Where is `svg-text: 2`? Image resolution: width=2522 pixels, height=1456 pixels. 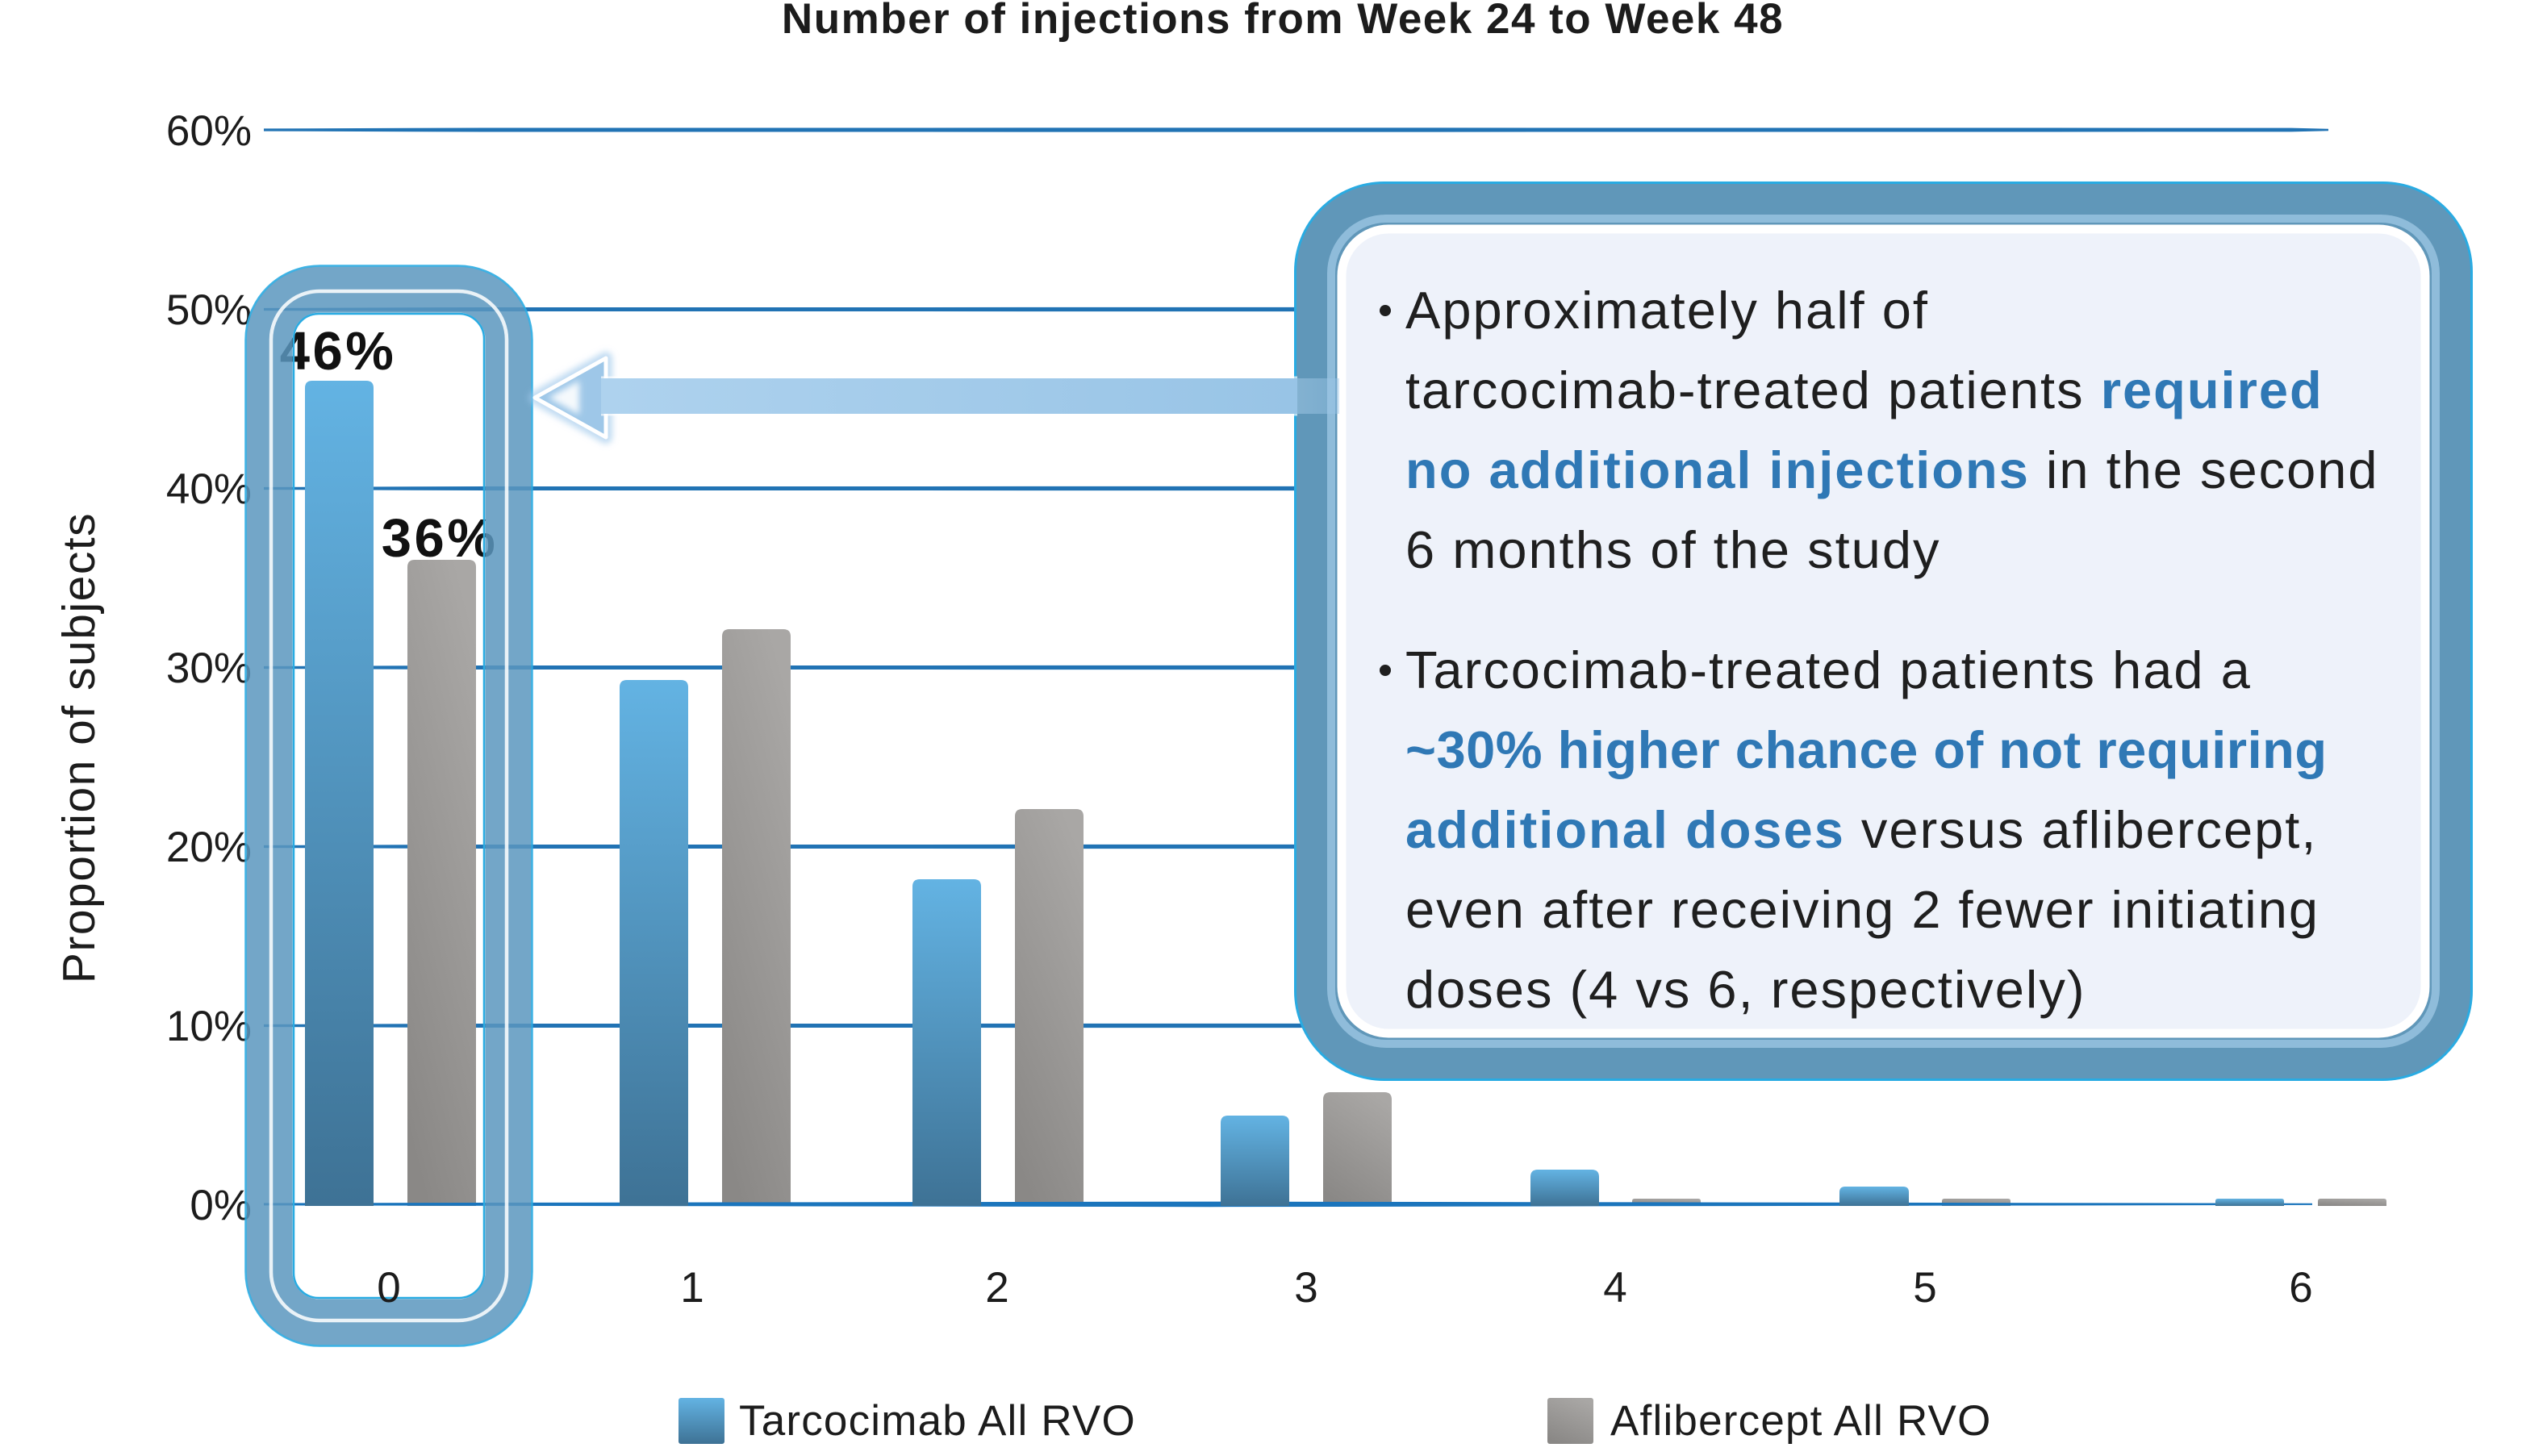
svg-text: 2 is located at coordinates (996, 1288).